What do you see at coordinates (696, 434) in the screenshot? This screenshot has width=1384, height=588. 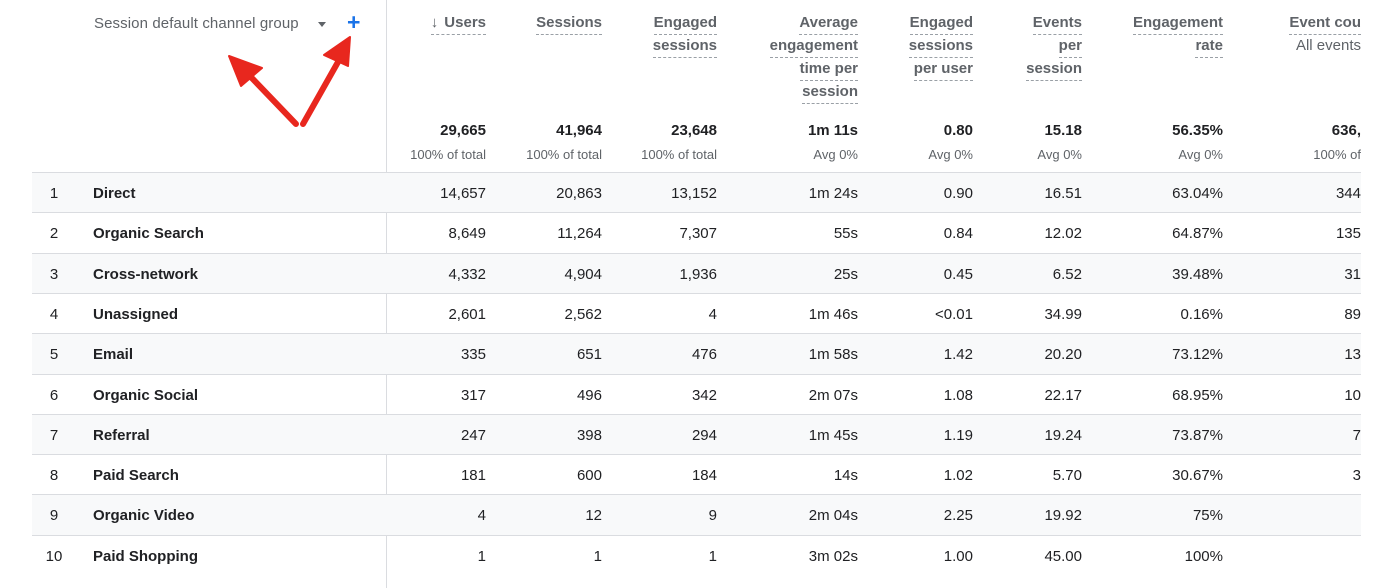 I see `table-row: 7 Referral 247 398 294 1m 45s 1.19 19.24 73.87% 7` at bounding box center [696, 434].